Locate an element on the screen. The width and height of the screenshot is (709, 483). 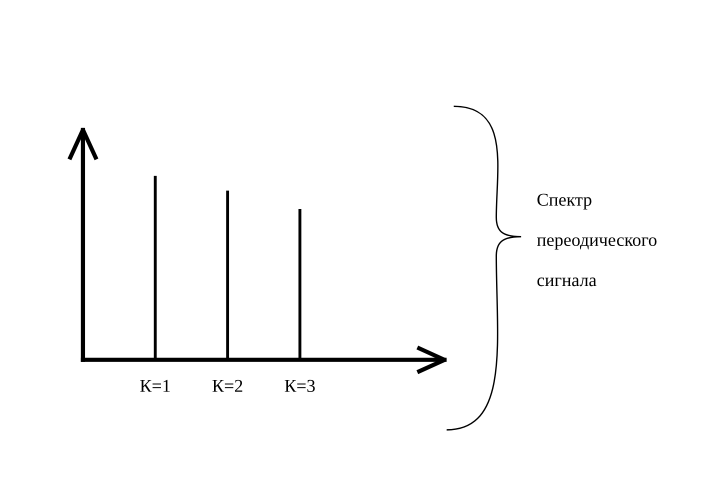
x-tick-label: К=1 is located at coordinates (155, 386).